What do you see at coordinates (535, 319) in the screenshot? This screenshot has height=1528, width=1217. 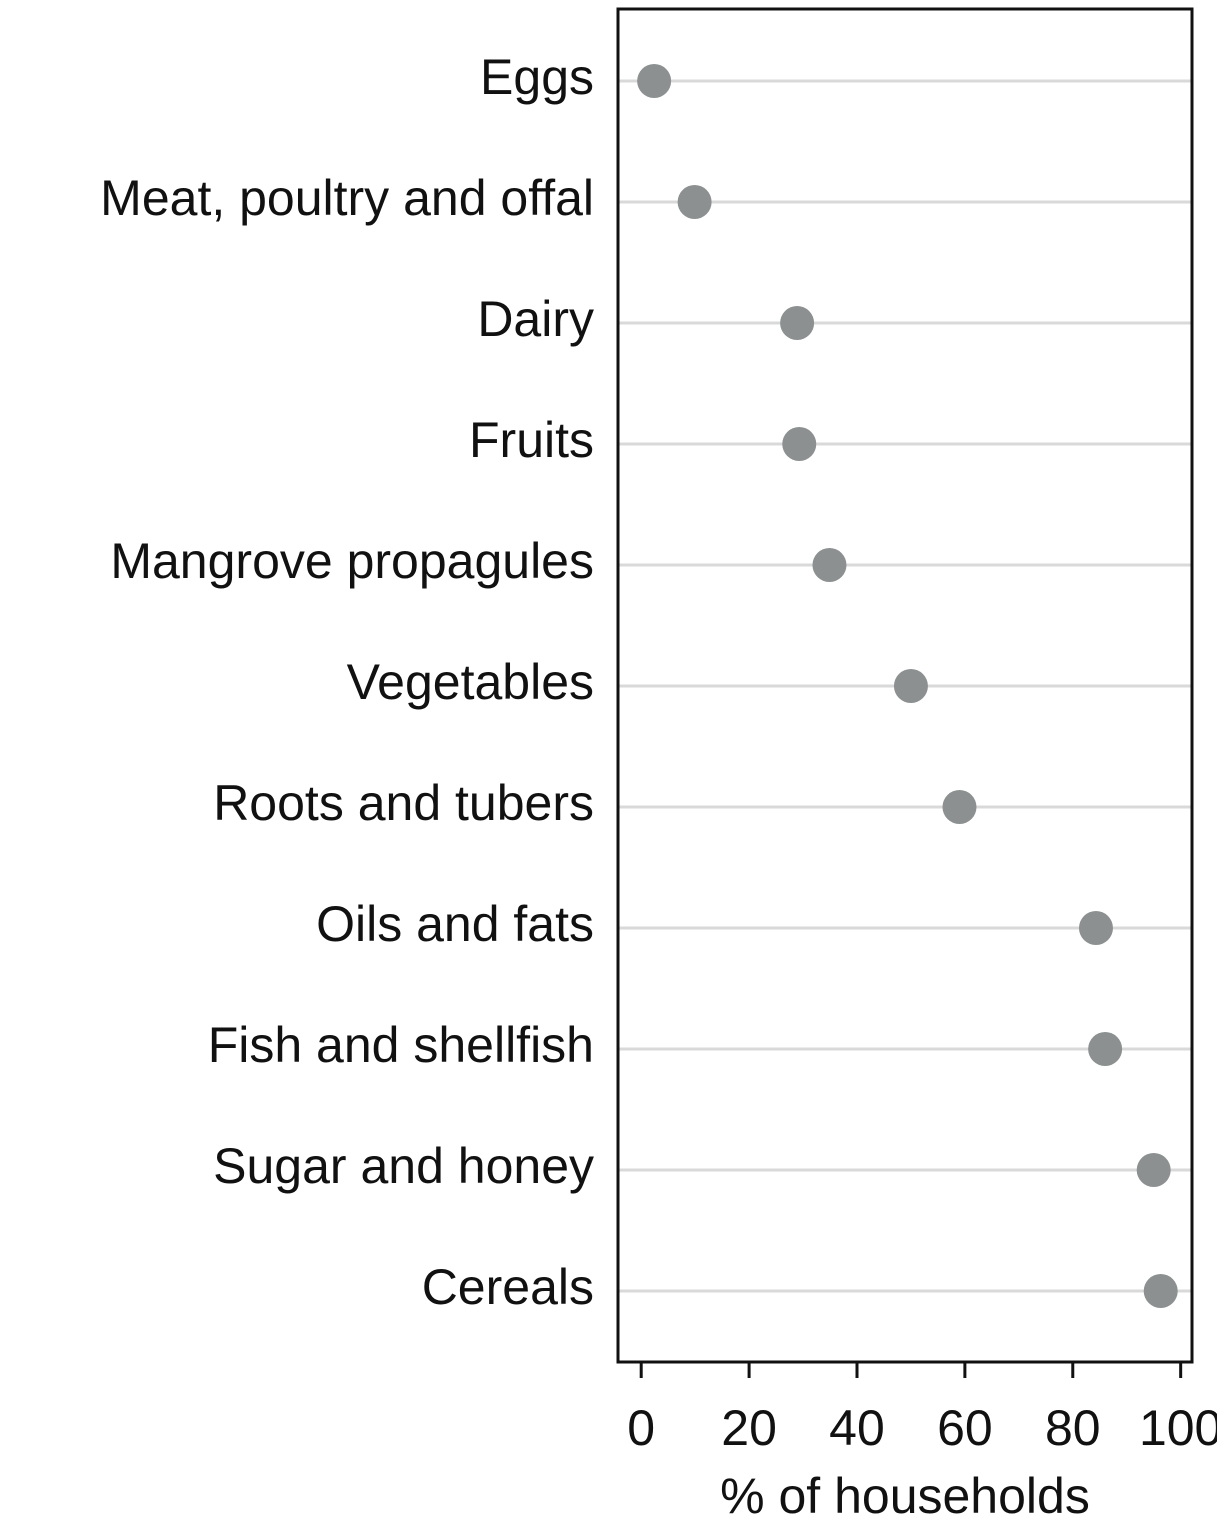 I see `y-tick-label: Dairy` at bounding box center [535, 319].